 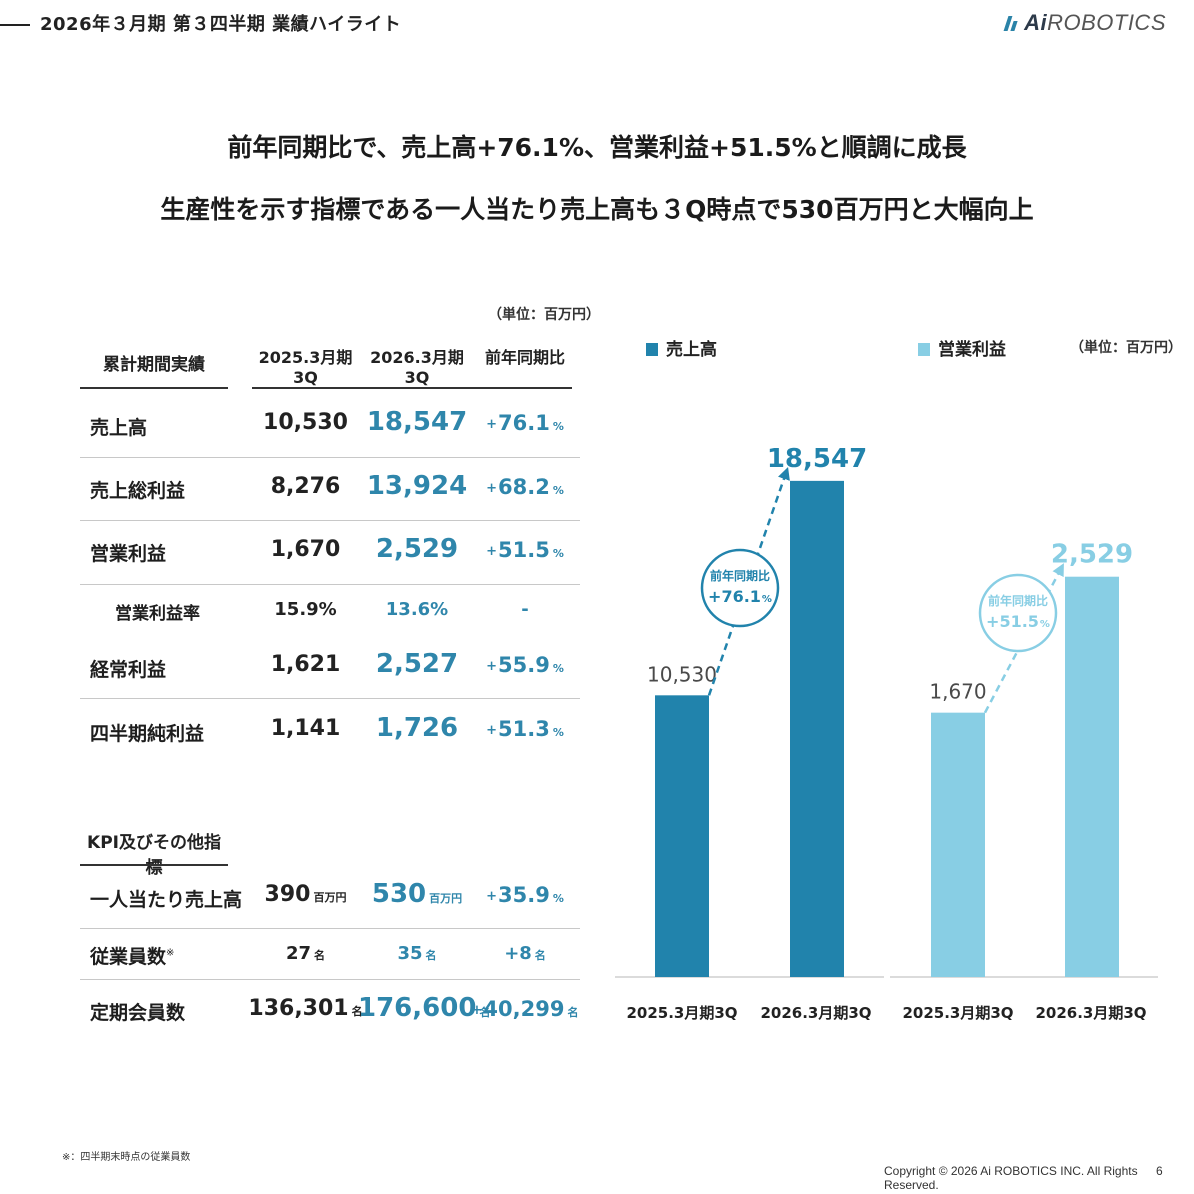 What do you see at coordinates (417, 664) in the screenshot?
I see `cell-ordinary-profit-curr: 2,527` at bounding box center [417, 664].